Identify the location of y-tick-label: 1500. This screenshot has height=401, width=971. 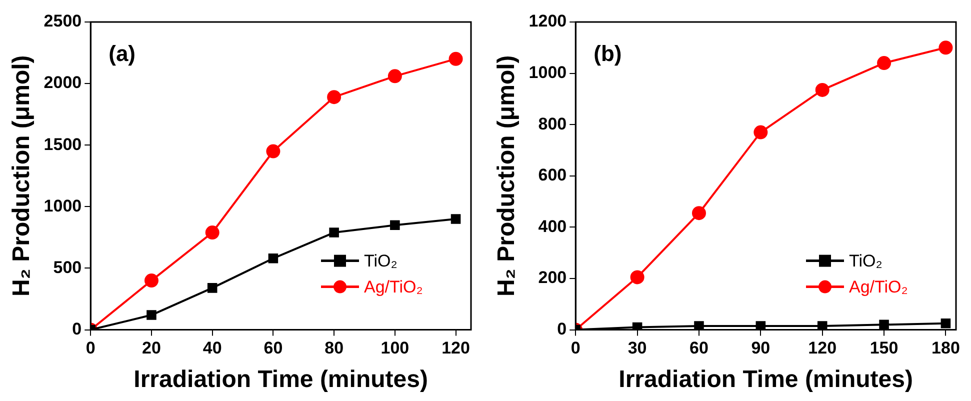
(63, 144).